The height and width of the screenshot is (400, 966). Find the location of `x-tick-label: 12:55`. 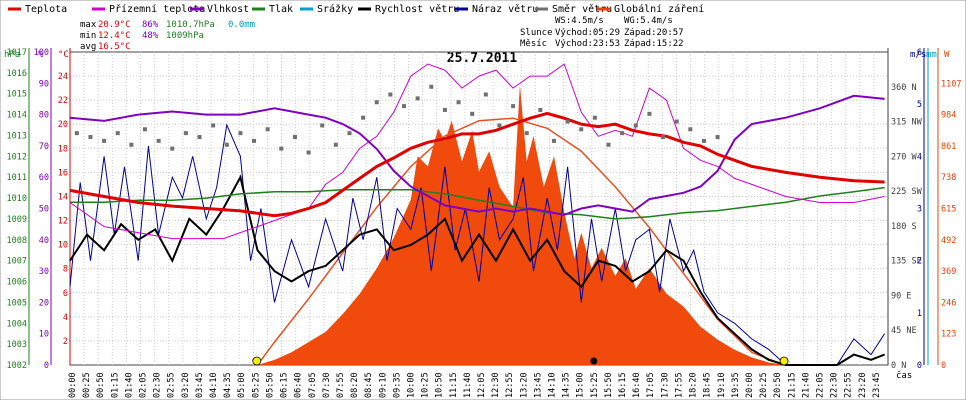

x-tick-label: 12:55 is located at coordinates (510, 385).